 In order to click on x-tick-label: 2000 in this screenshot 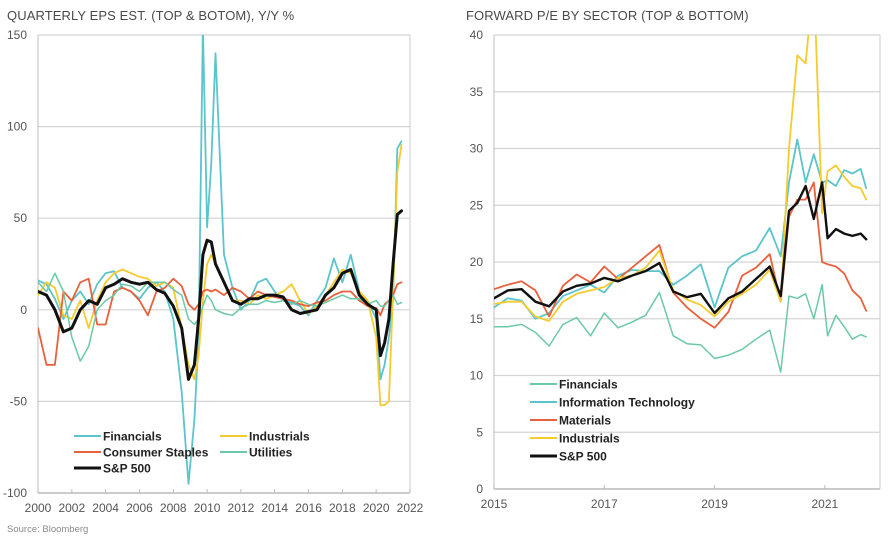, I will do `click(38, 508)`.